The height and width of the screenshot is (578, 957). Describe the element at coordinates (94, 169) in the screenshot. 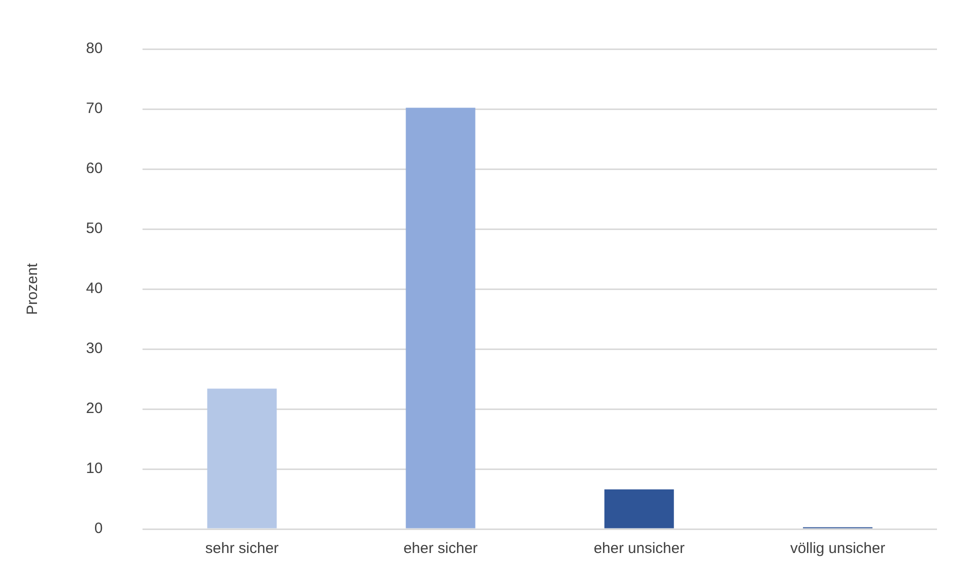

I see `y-tick-label: 60` at that location.